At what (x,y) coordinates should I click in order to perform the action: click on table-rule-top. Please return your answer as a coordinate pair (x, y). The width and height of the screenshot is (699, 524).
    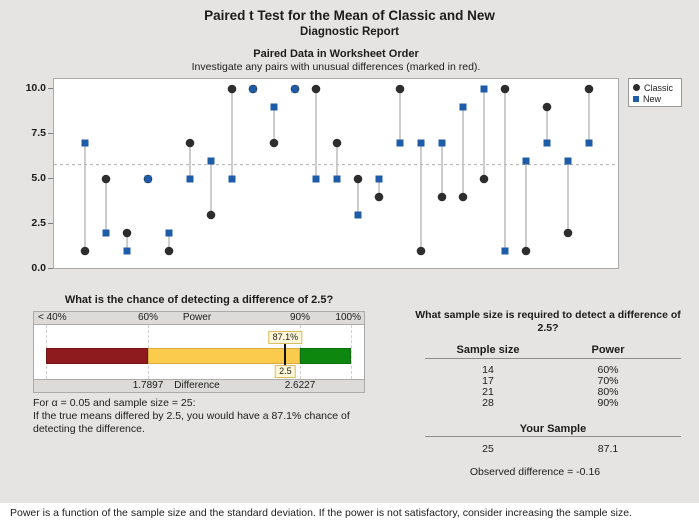
    Looking at the image, I should click on (553, 358).